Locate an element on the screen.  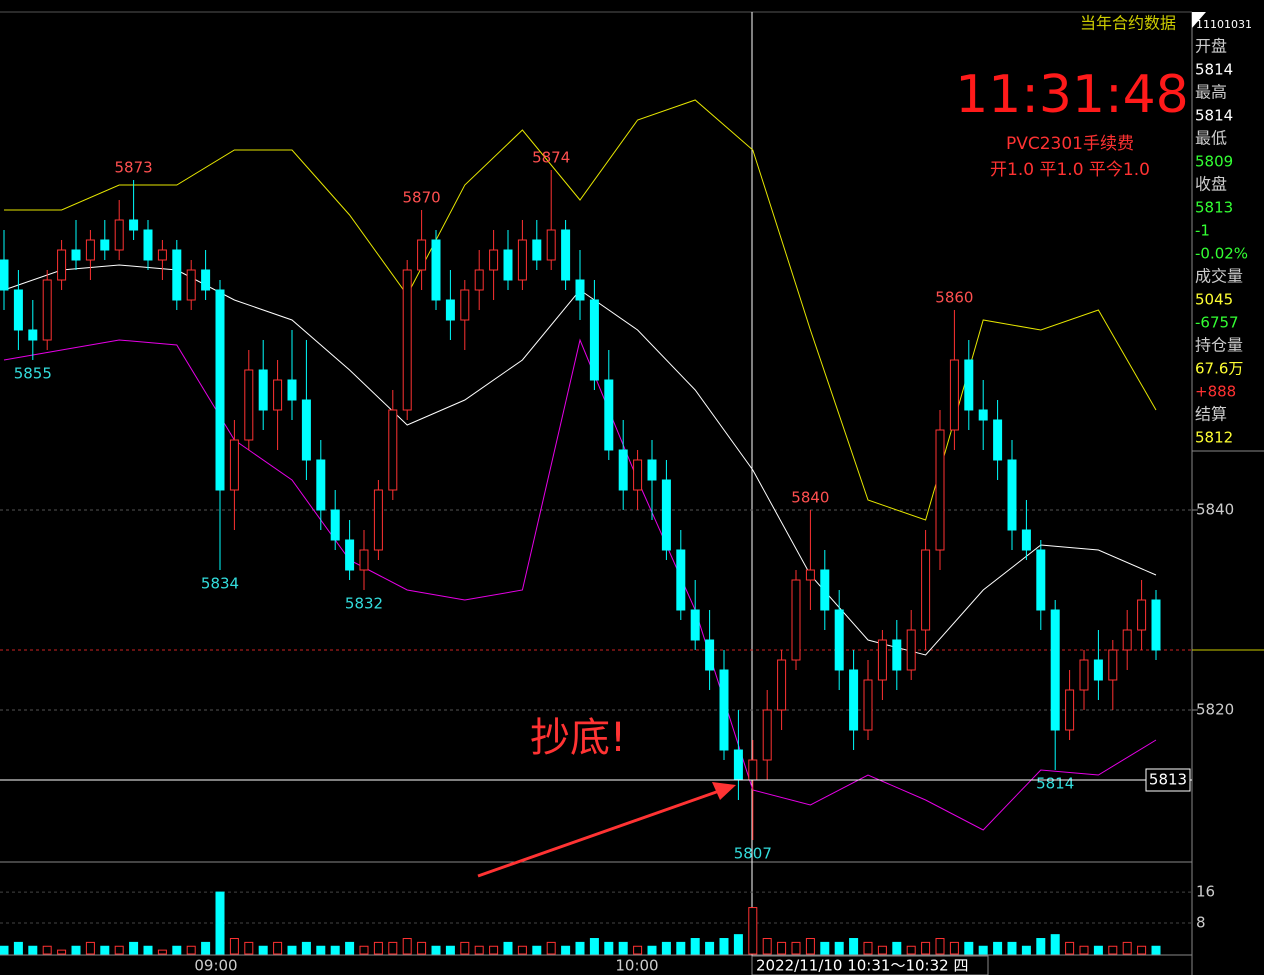
low-label: 5832 is located at coordinates (364, 604).